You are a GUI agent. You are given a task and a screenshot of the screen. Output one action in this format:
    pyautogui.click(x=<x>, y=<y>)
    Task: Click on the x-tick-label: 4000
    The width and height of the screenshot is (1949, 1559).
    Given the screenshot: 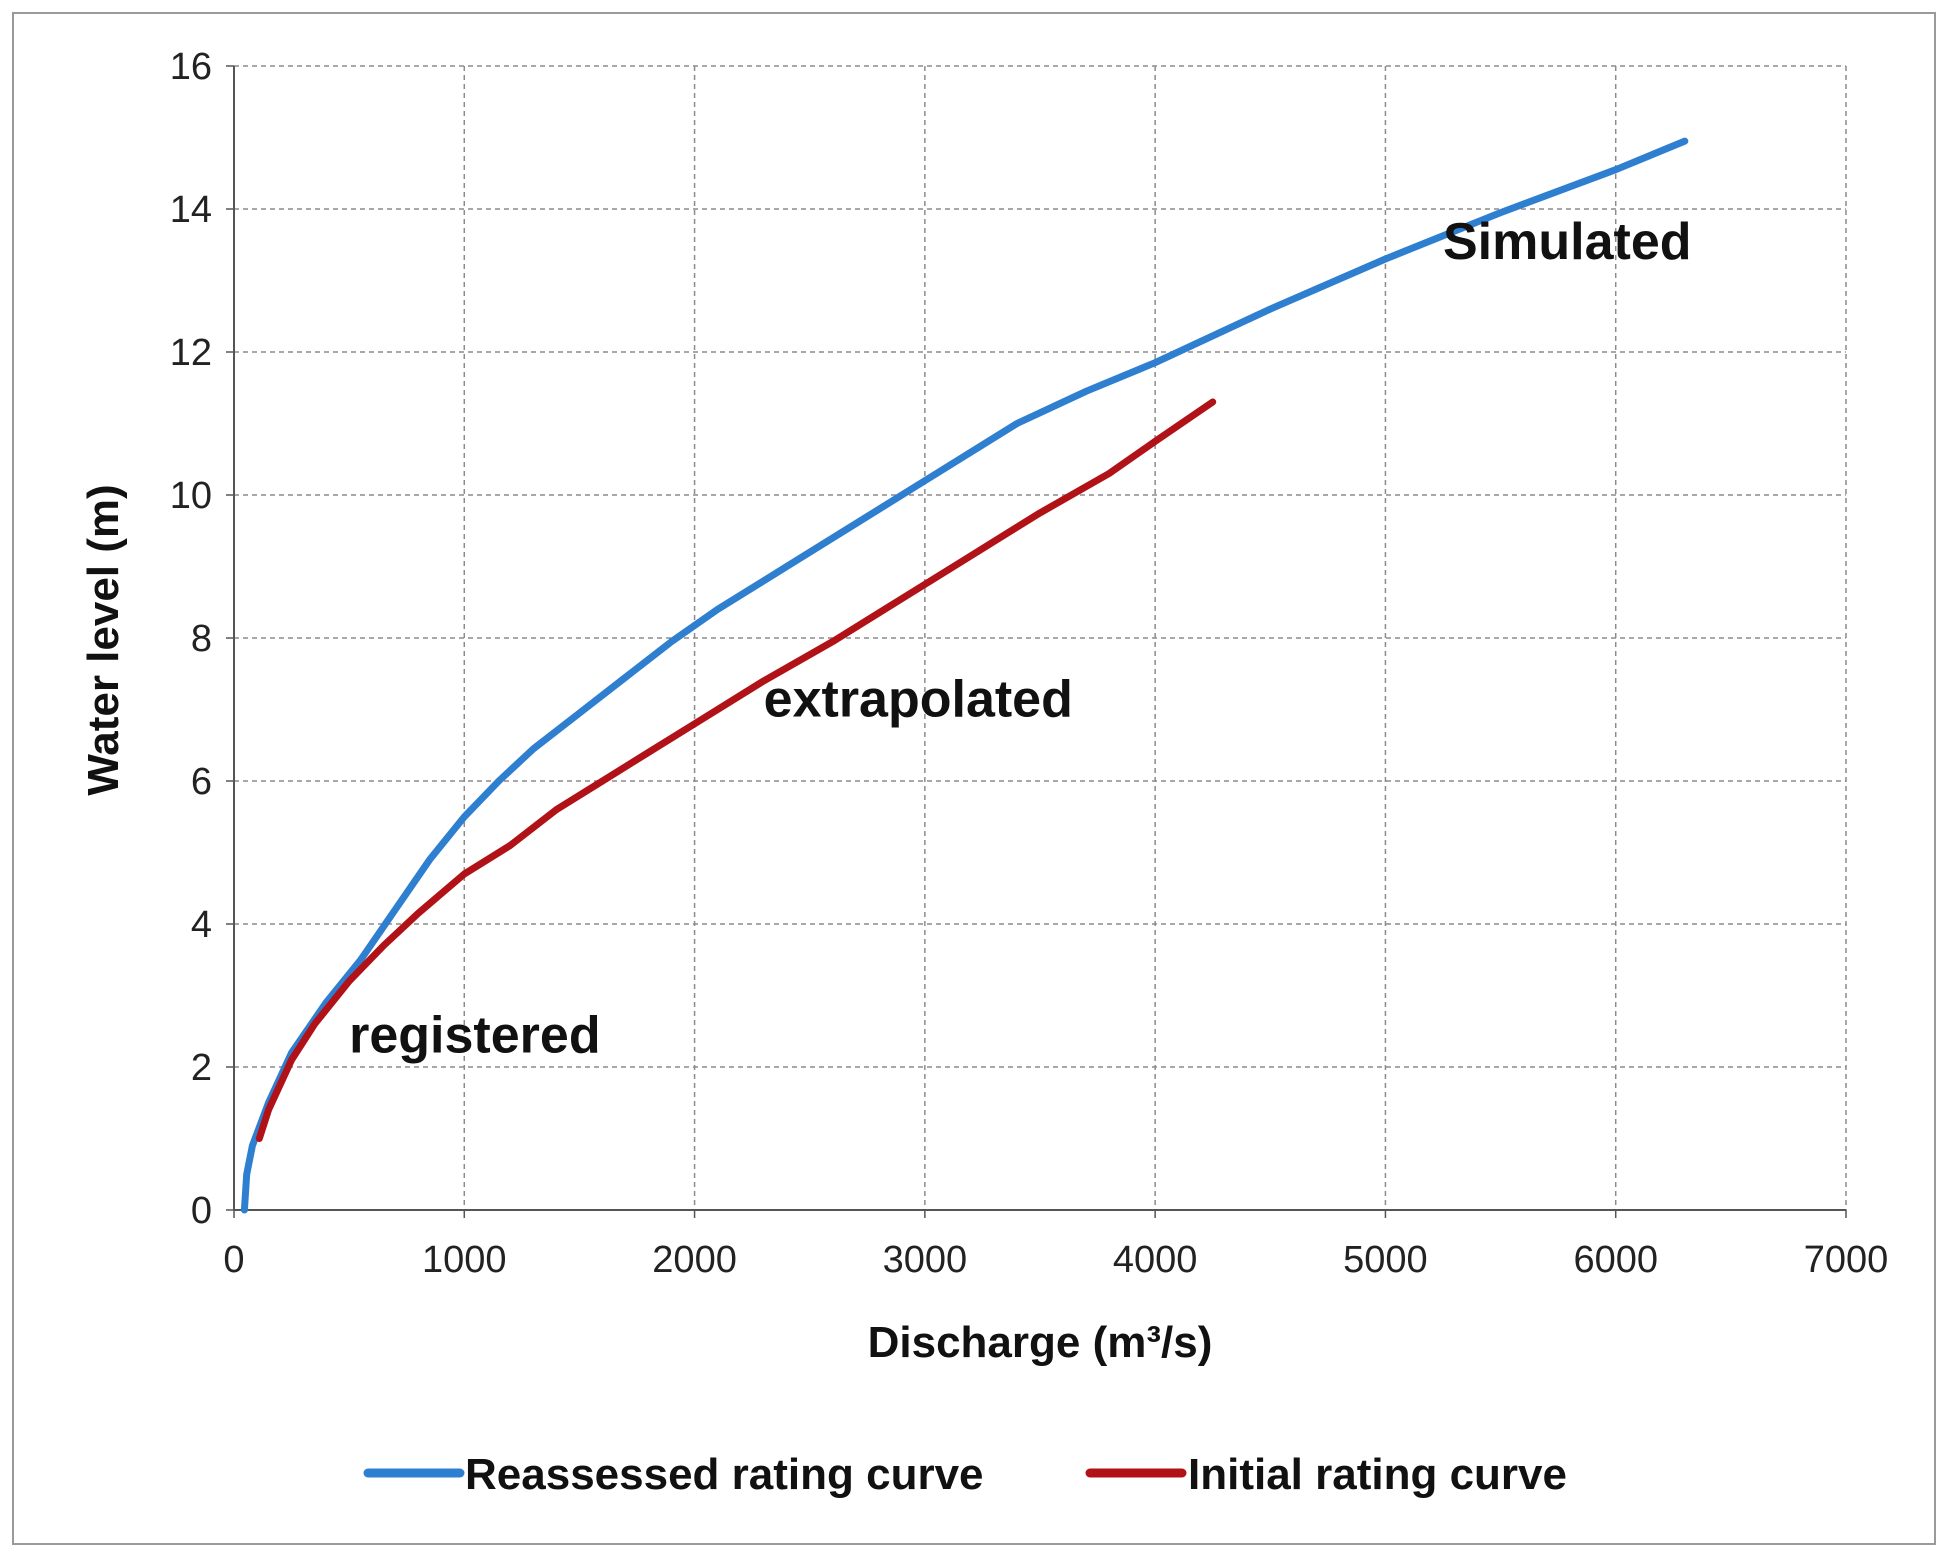 What is the action you would take?
    pyautogui.click(x=1155, y=1260)
    